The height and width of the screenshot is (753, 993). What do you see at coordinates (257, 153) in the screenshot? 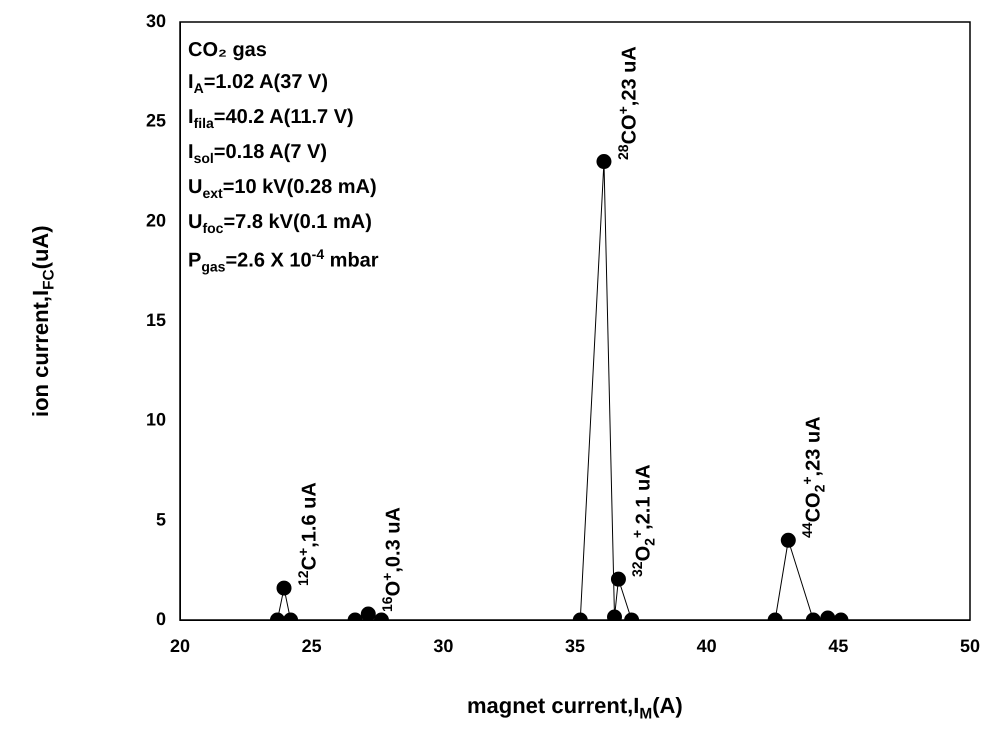
I see `annotation: I$_{sol}$=0.18 A(7 V)` at bounding box center [257, 153].